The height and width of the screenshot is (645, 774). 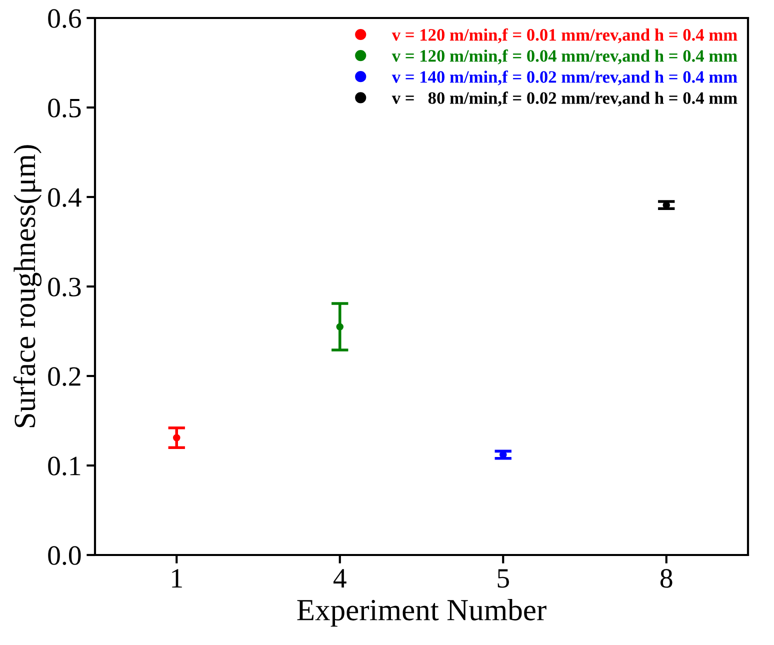 I want to click on x-tick-label: 1, so click(x=177, y=578).